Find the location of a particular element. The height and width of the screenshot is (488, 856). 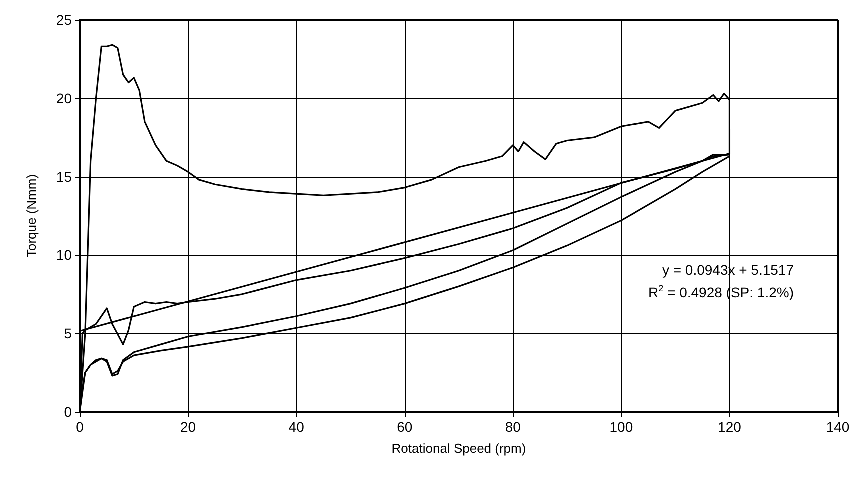

x-tick-label: 80 is located at coordinates (513, 427).